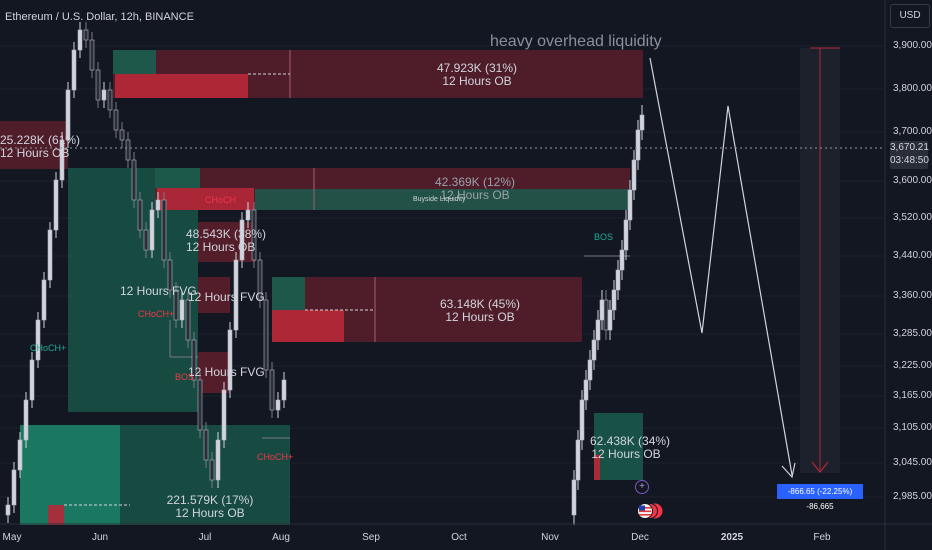 This screenshot has height=550, width=932. What do you see at coordinates (134, 62) in the screenshot?
I see `zone-ob-47k-bull` at bounding box center [134, 62].